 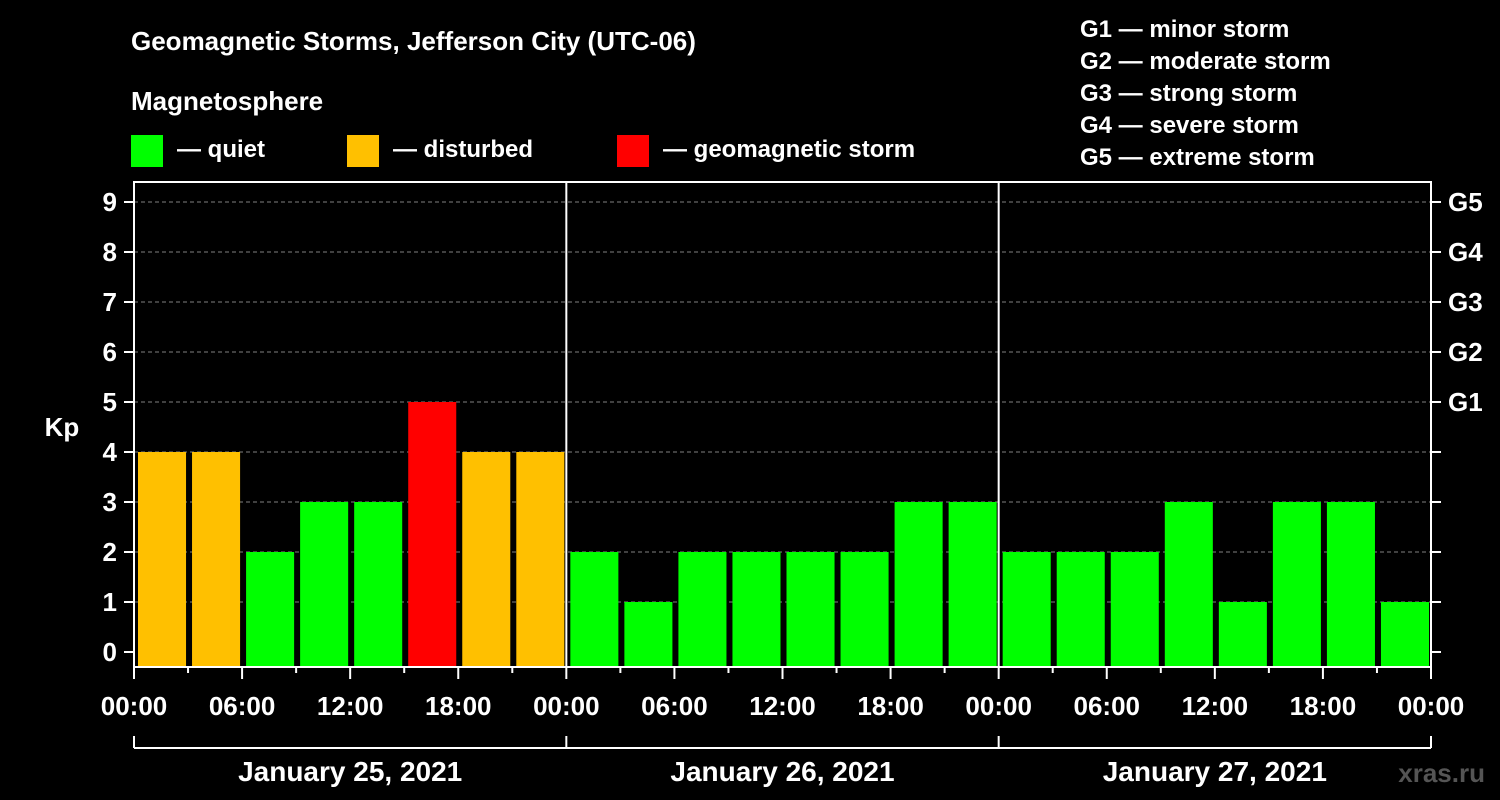 What do you see at coordinates (110, 502) in the screenshot?
I see `y-tick-label: 3` at bounding box center [110, 502].